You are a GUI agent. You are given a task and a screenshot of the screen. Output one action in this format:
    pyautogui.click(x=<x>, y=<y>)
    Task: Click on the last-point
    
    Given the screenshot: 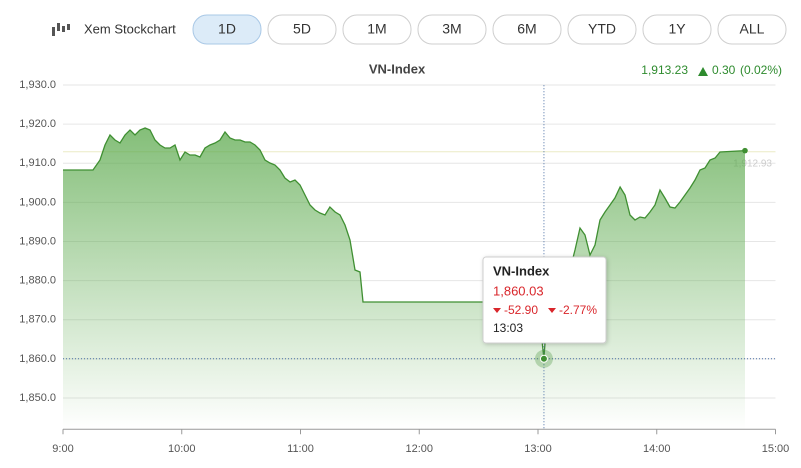 What is the action you would take?
    pyautogui.click(x=745, y=150)
    